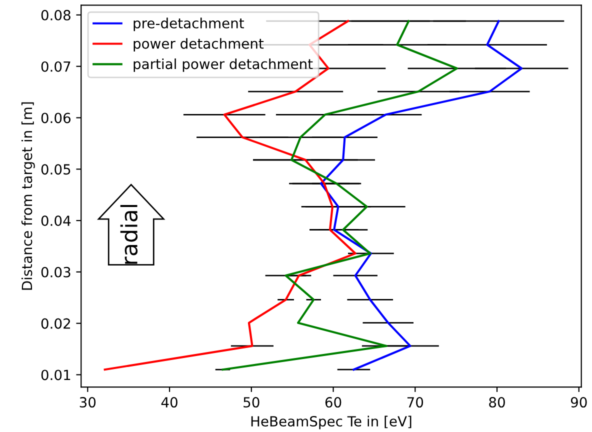 This screenshot has width=592, height=432. Describe the element at coordinates (189, 25) in the screenshot. I see `legend-label: pre-detachment` at that location.